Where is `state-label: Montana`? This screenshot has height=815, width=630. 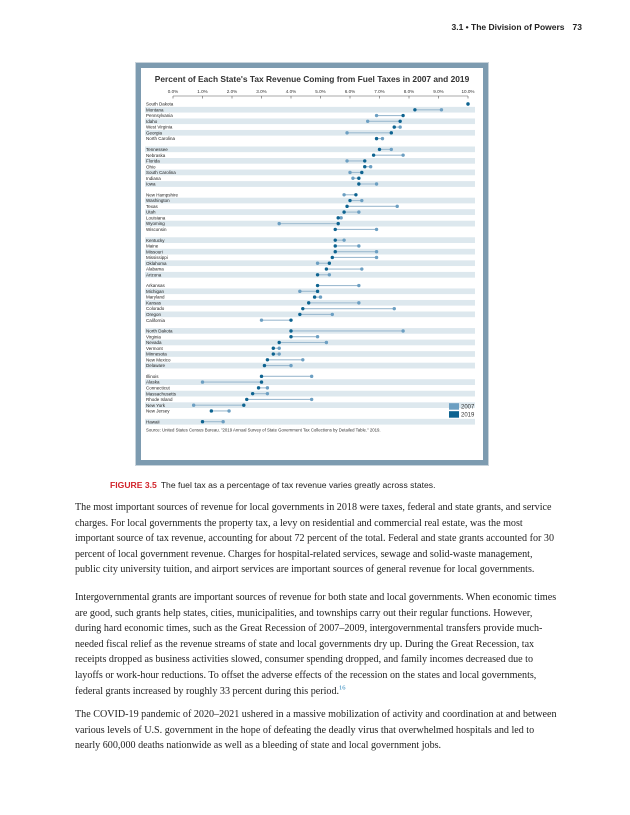
state-label: Montana is located at coordinates (155, 109).